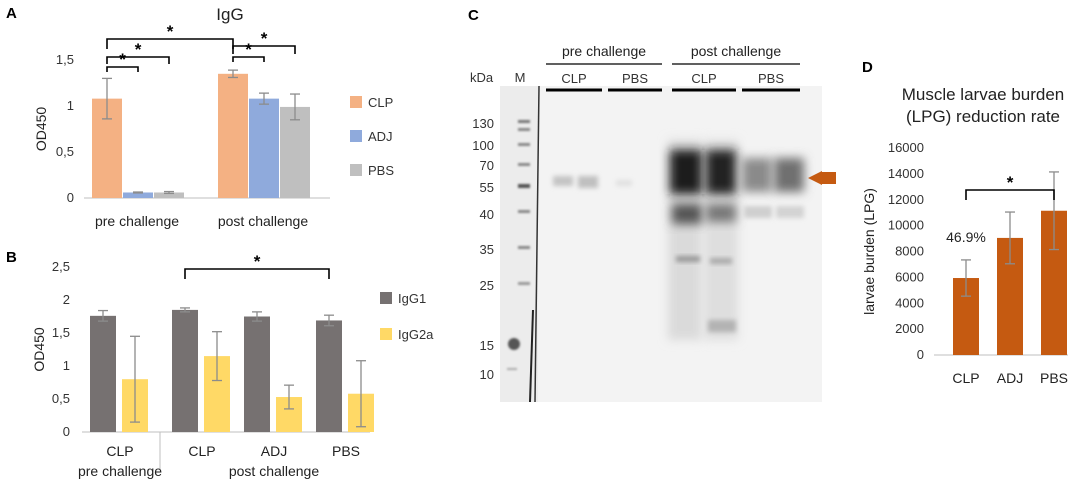  I want to click on legend-label: IgG1, so click(412, 298).